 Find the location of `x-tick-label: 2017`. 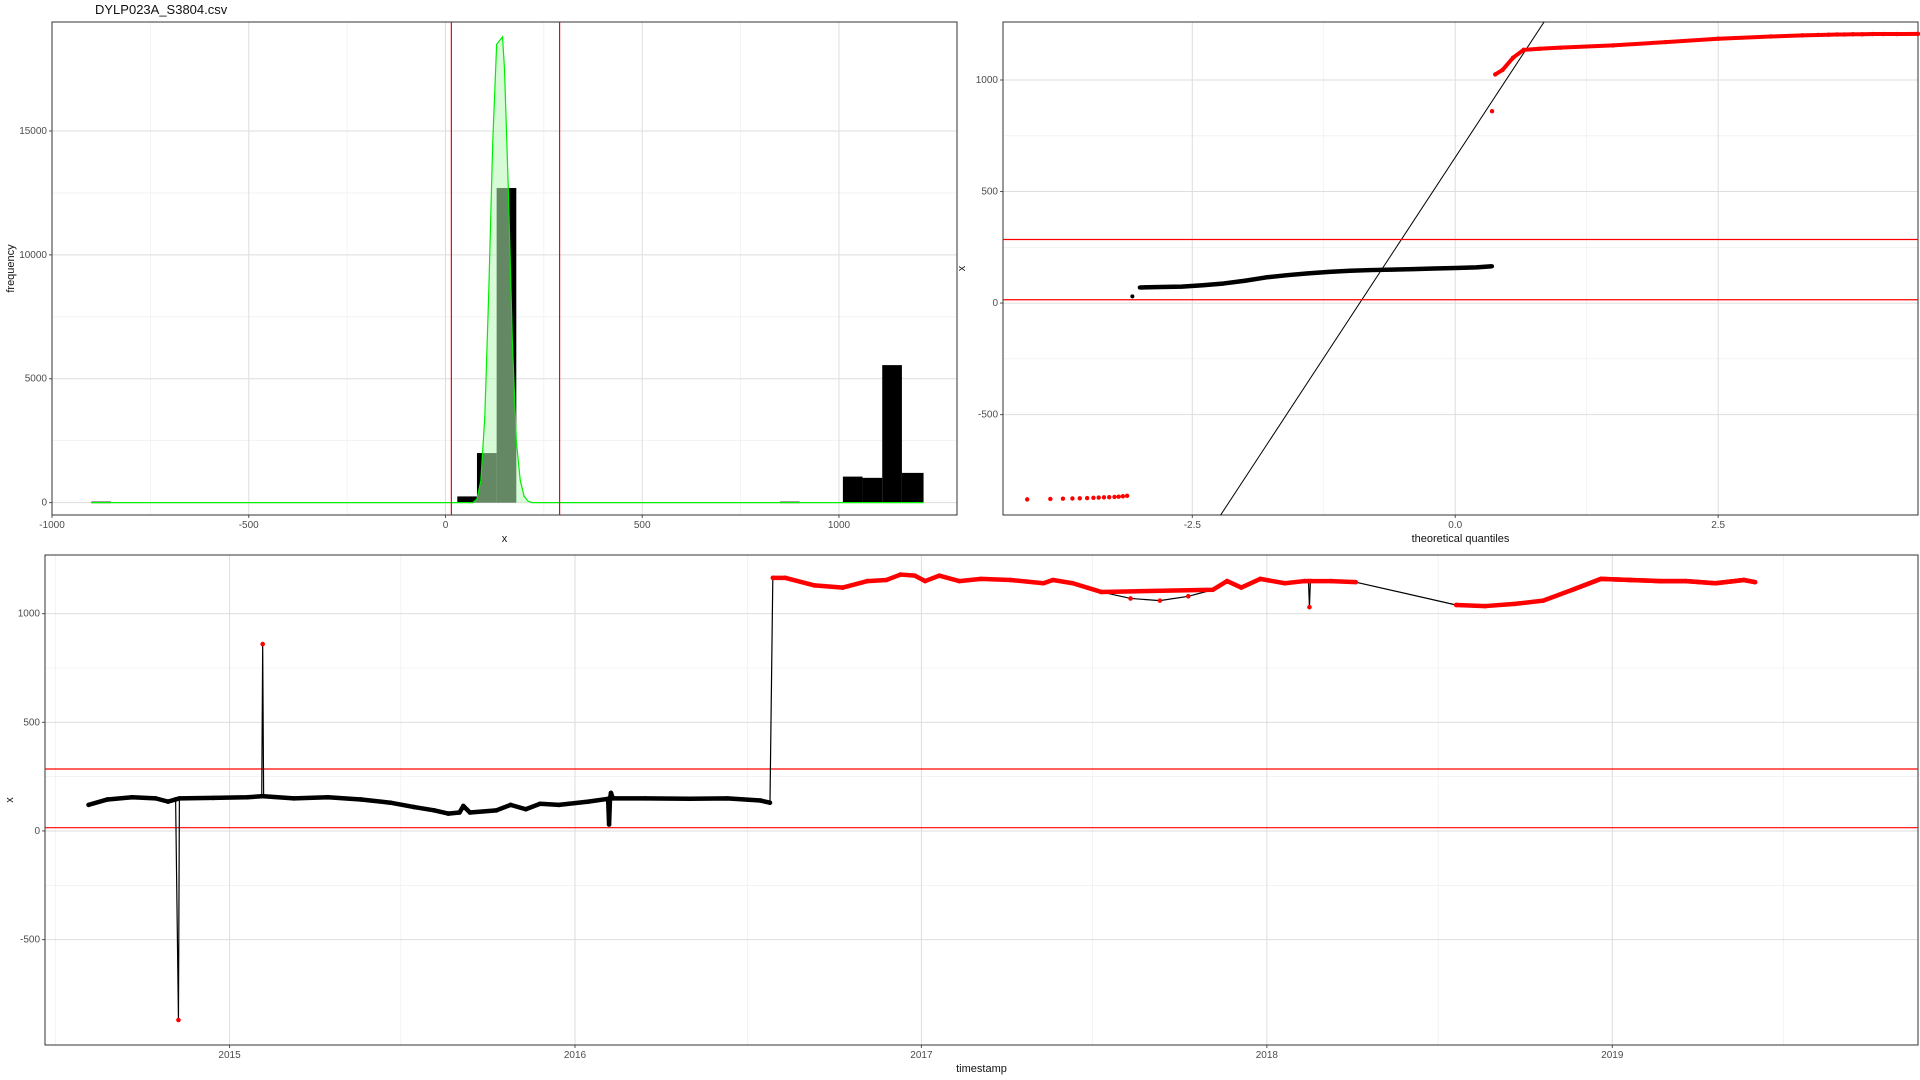

x-tick-label: 2017 is located at coordinates (921, 1055).